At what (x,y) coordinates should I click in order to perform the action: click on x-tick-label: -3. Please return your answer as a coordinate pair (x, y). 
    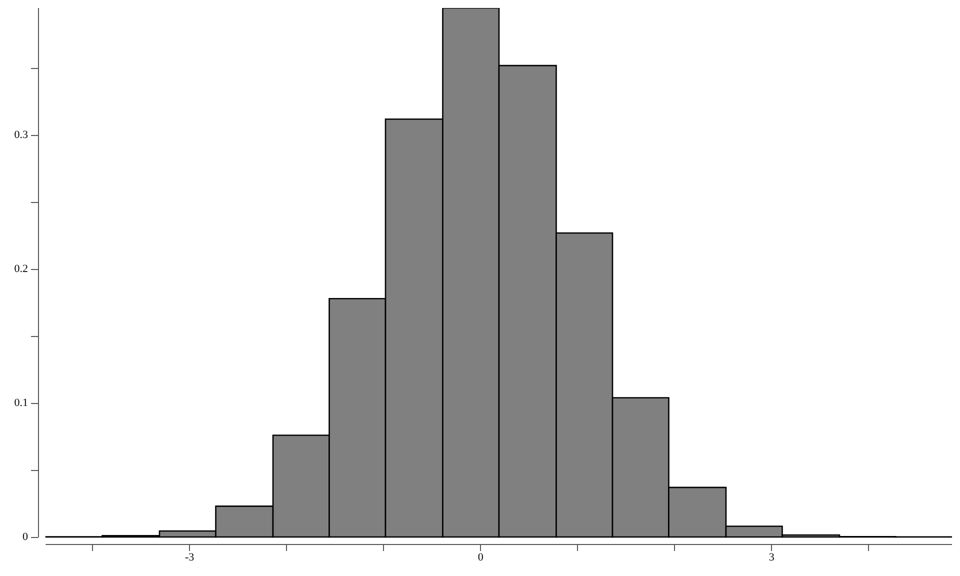
    Looking at the image, I should click on (189, 558).